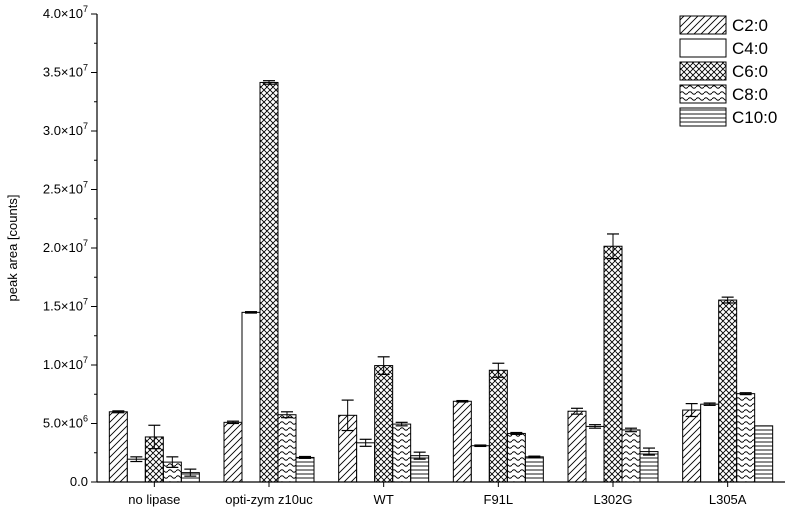  Describe the element at coordinates (63, 364) in the screenshot. I see `y-tick-mantissa: 1.0×10` at that location.